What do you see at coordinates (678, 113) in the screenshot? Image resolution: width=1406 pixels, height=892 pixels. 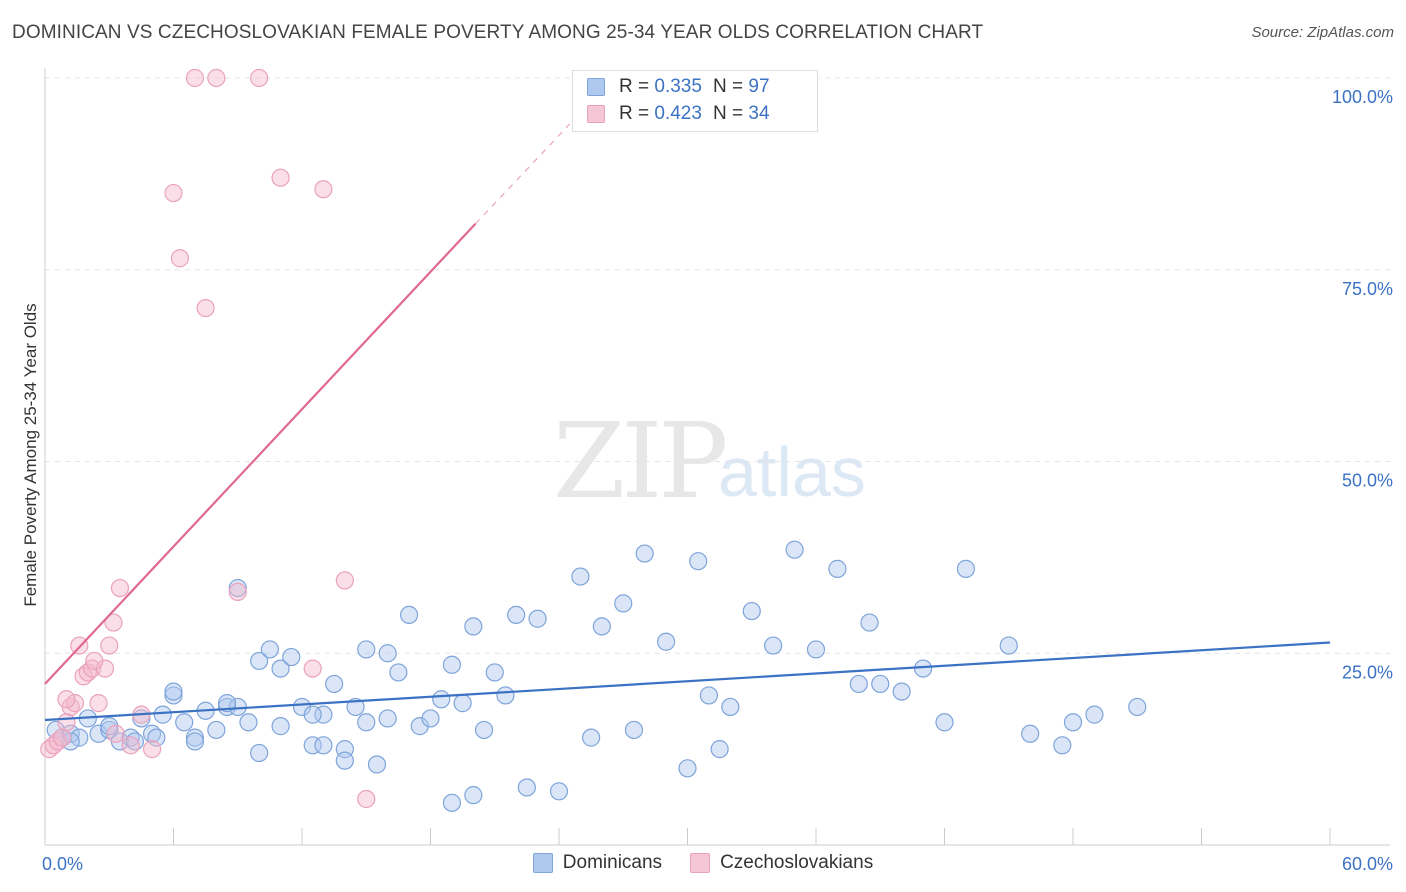 I see `legend-r-value: 0.423` at bounding box center [678, 113].